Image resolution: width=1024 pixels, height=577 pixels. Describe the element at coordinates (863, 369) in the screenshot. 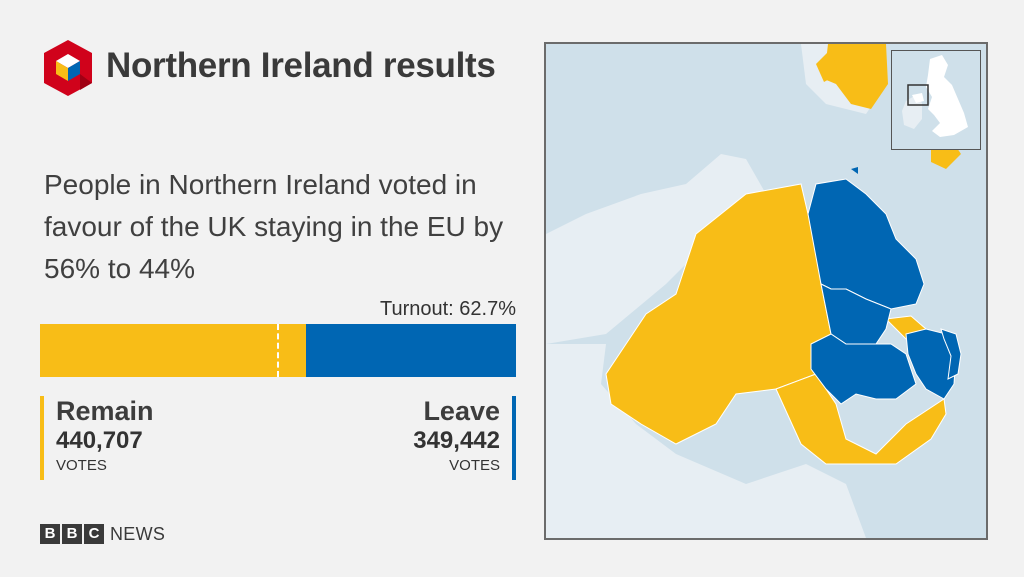

I see `ni-leave-southcentral` at that location.